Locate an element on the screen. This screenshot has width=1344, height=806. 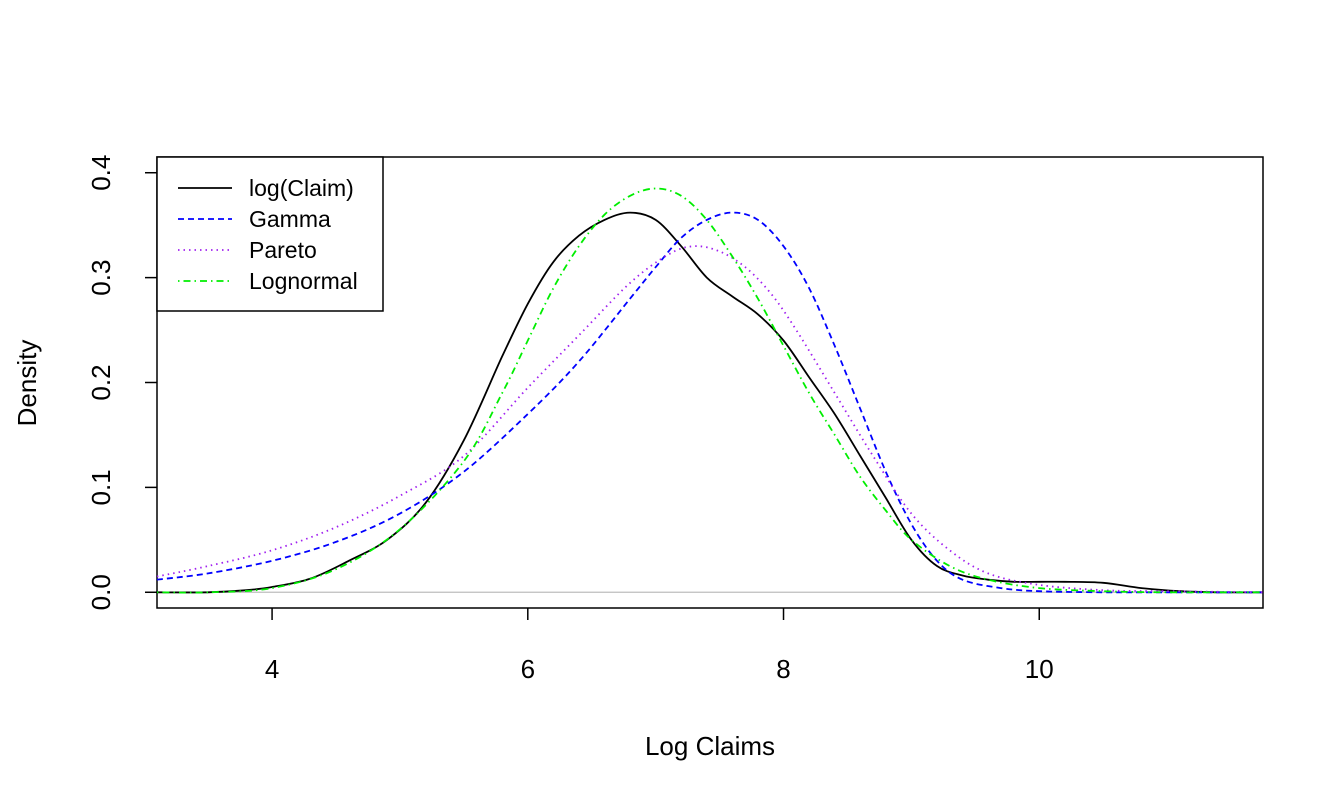
x-tick-label: 8 is located at coordinates (783, 669).